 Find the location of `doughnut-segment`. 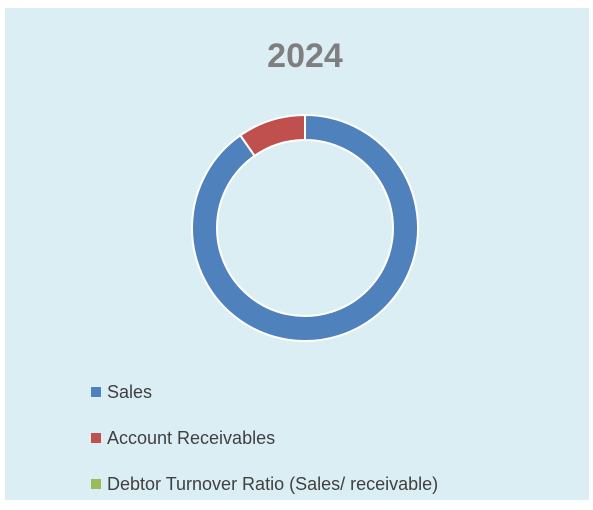

doughnut-segment is located at coordinates (272, 135).